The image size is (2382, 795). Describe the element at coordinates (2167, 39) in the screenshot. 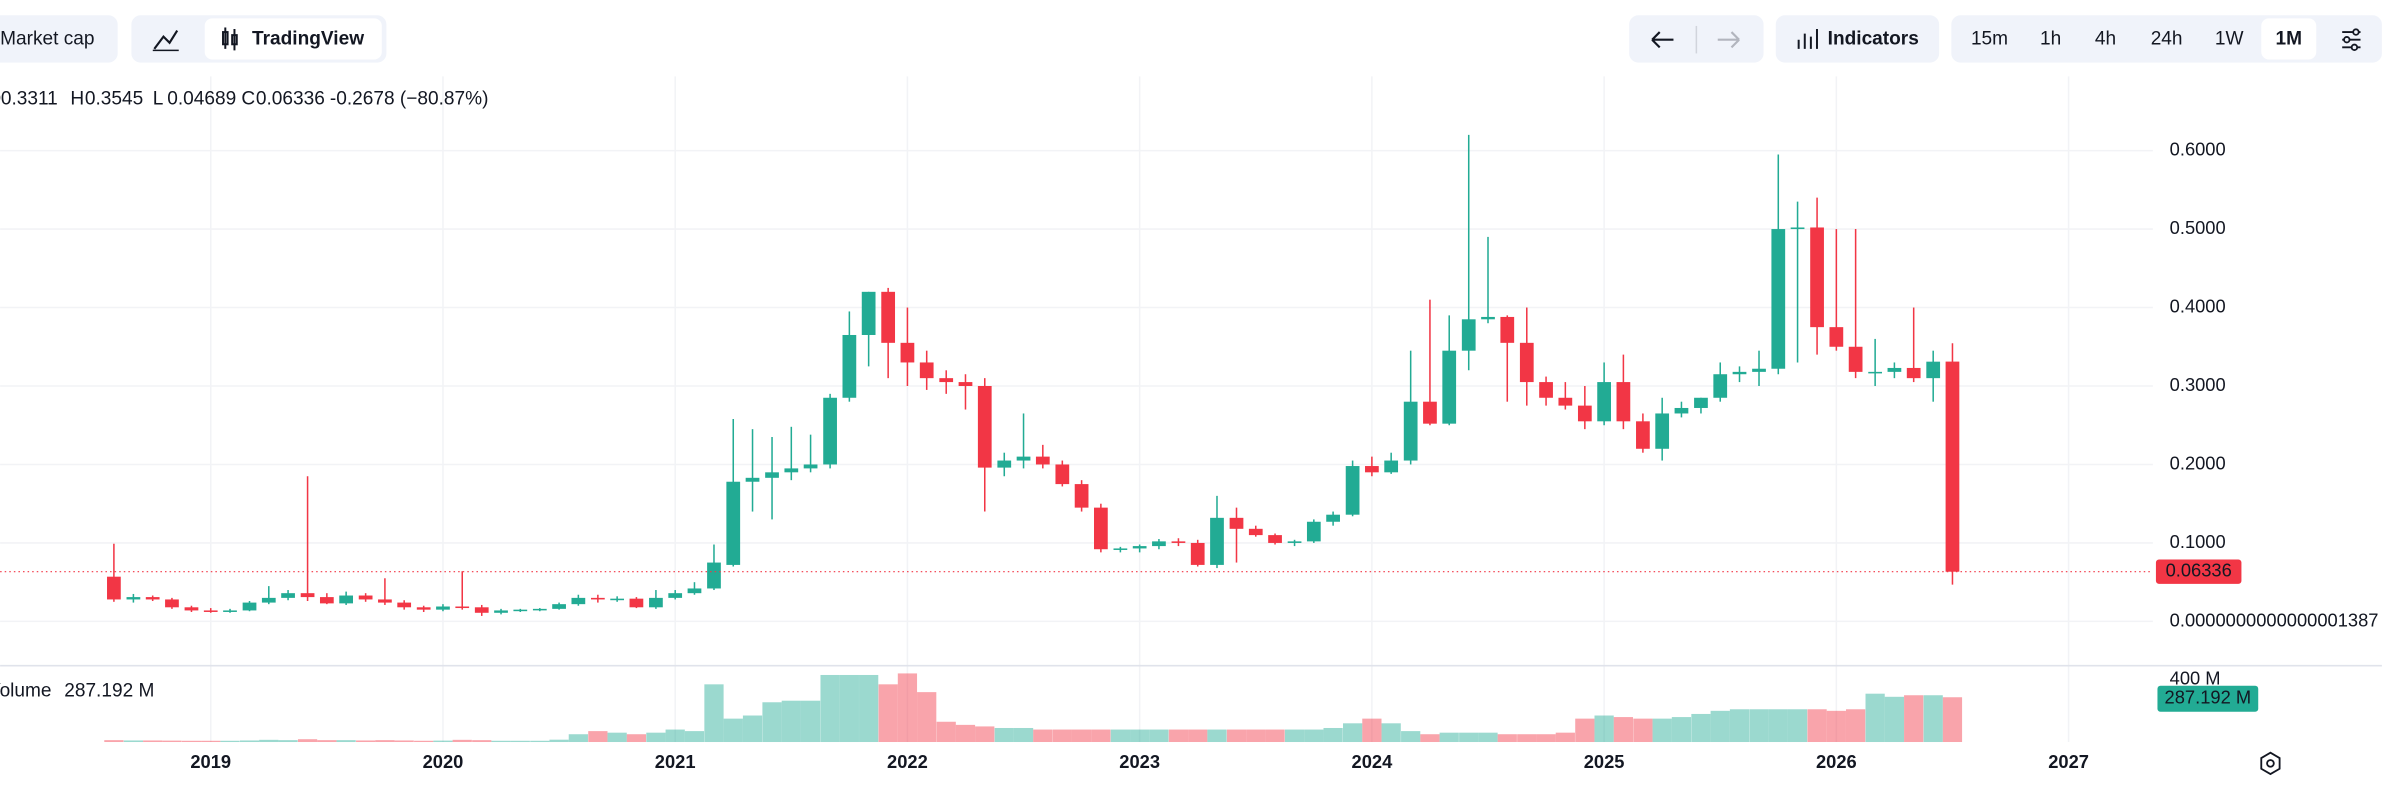

I see `timeframe-option: 24h` at that location.